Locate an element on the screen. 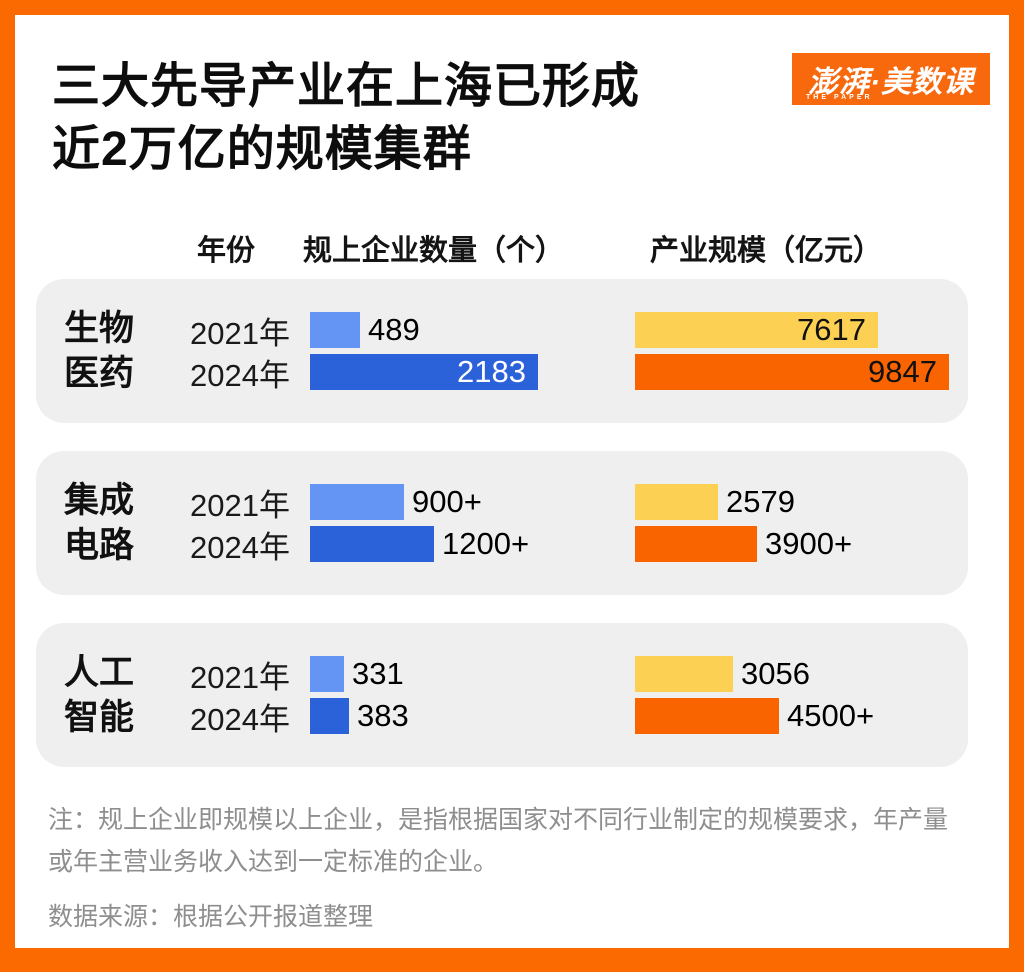 The image size is (1024, 972). enterprises-value: 383 is located at coordinates (383, 715).